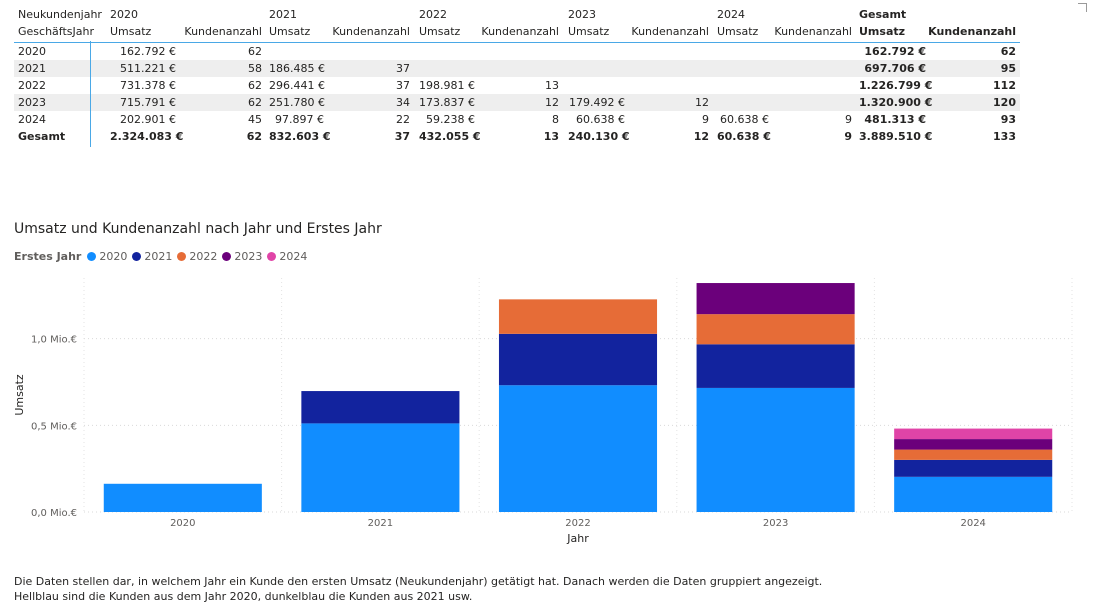 This screenshot has height=607, width=1114. Describe the element at coordinates (148, 102) in the screenshot. I see `cell-umsatz: 715.791 €` at that location.